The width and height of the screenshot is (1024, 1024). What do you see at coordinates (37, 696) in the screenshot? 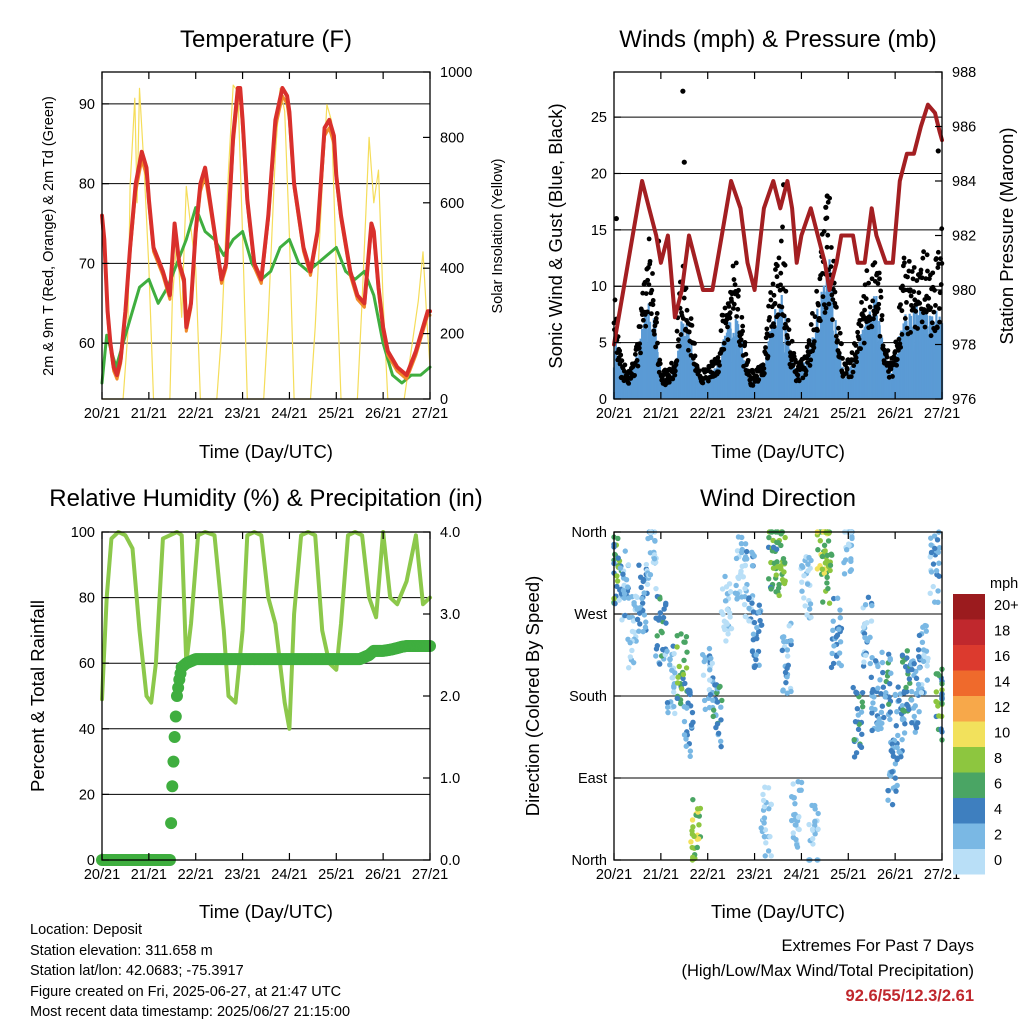
I see `humidity-y-label: Percent & Total Rainfall` at bounding box center [37, 696].